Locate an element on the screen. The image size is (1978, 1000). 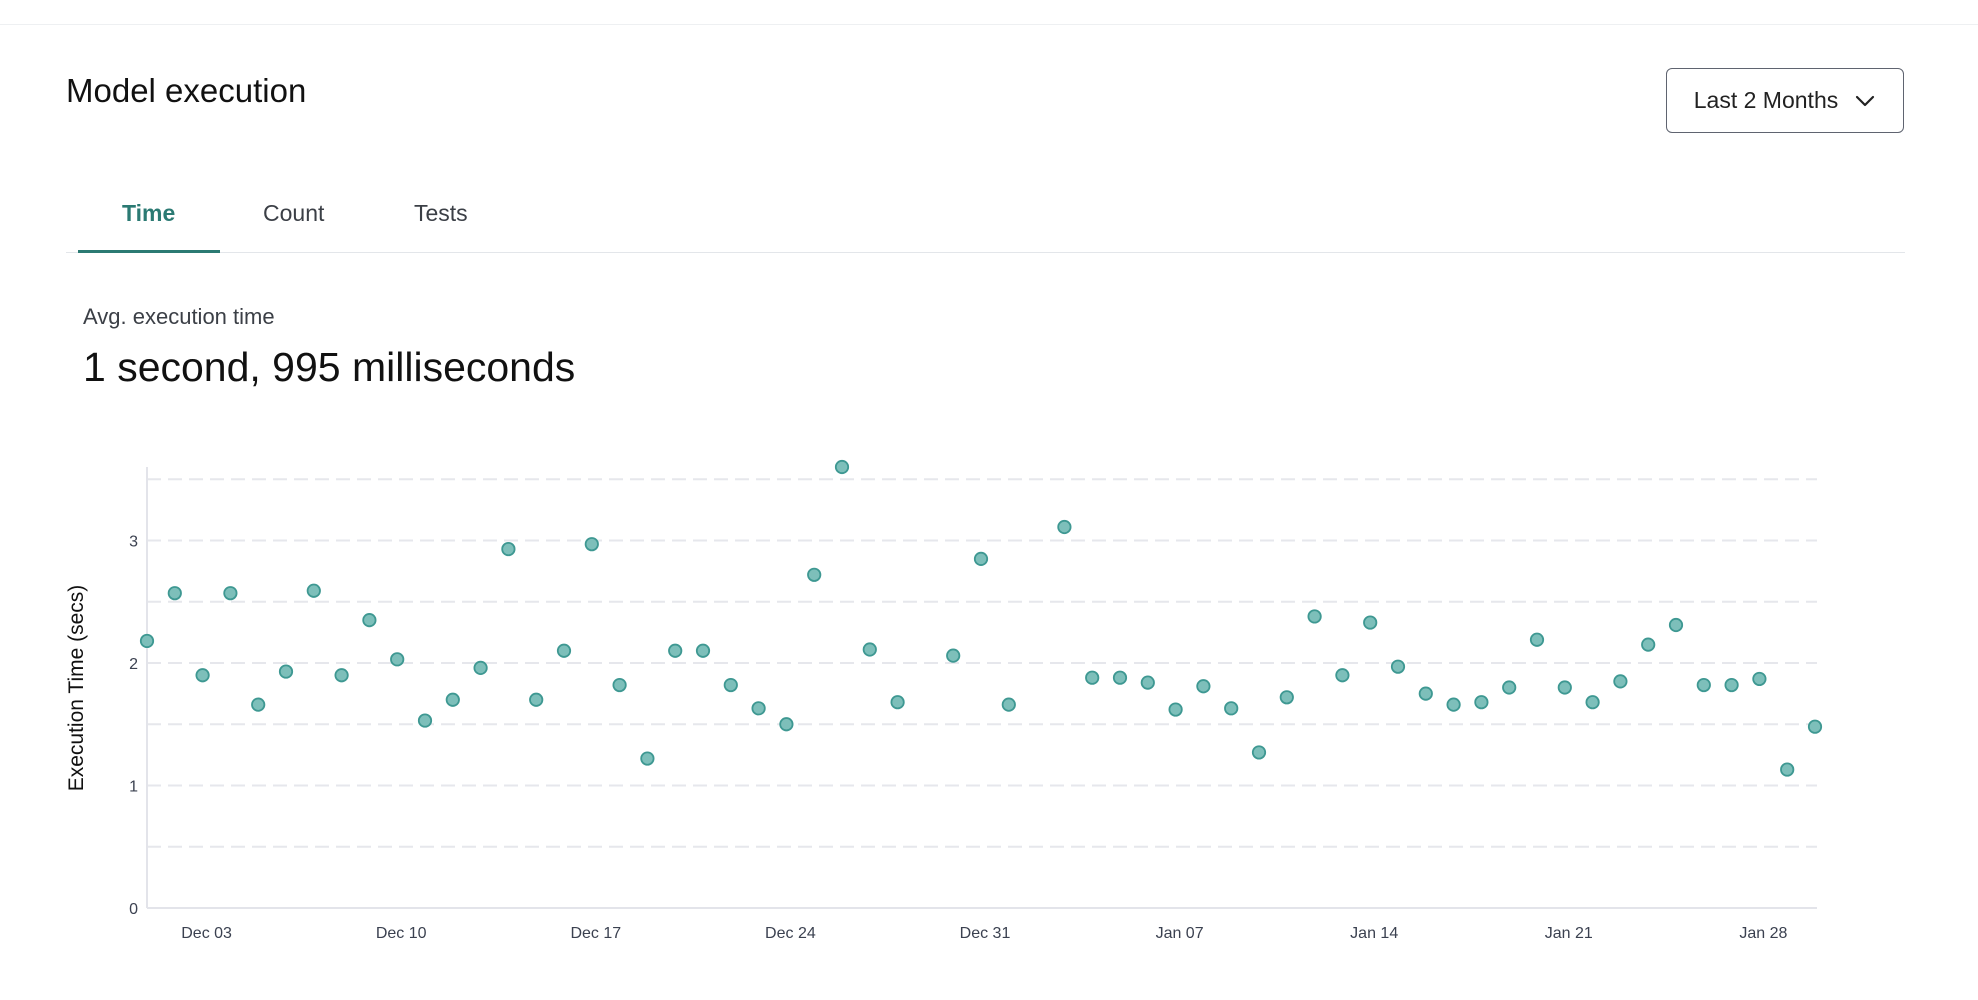
x-tick-label: Dec 31 is located at coordinates (985, 933).